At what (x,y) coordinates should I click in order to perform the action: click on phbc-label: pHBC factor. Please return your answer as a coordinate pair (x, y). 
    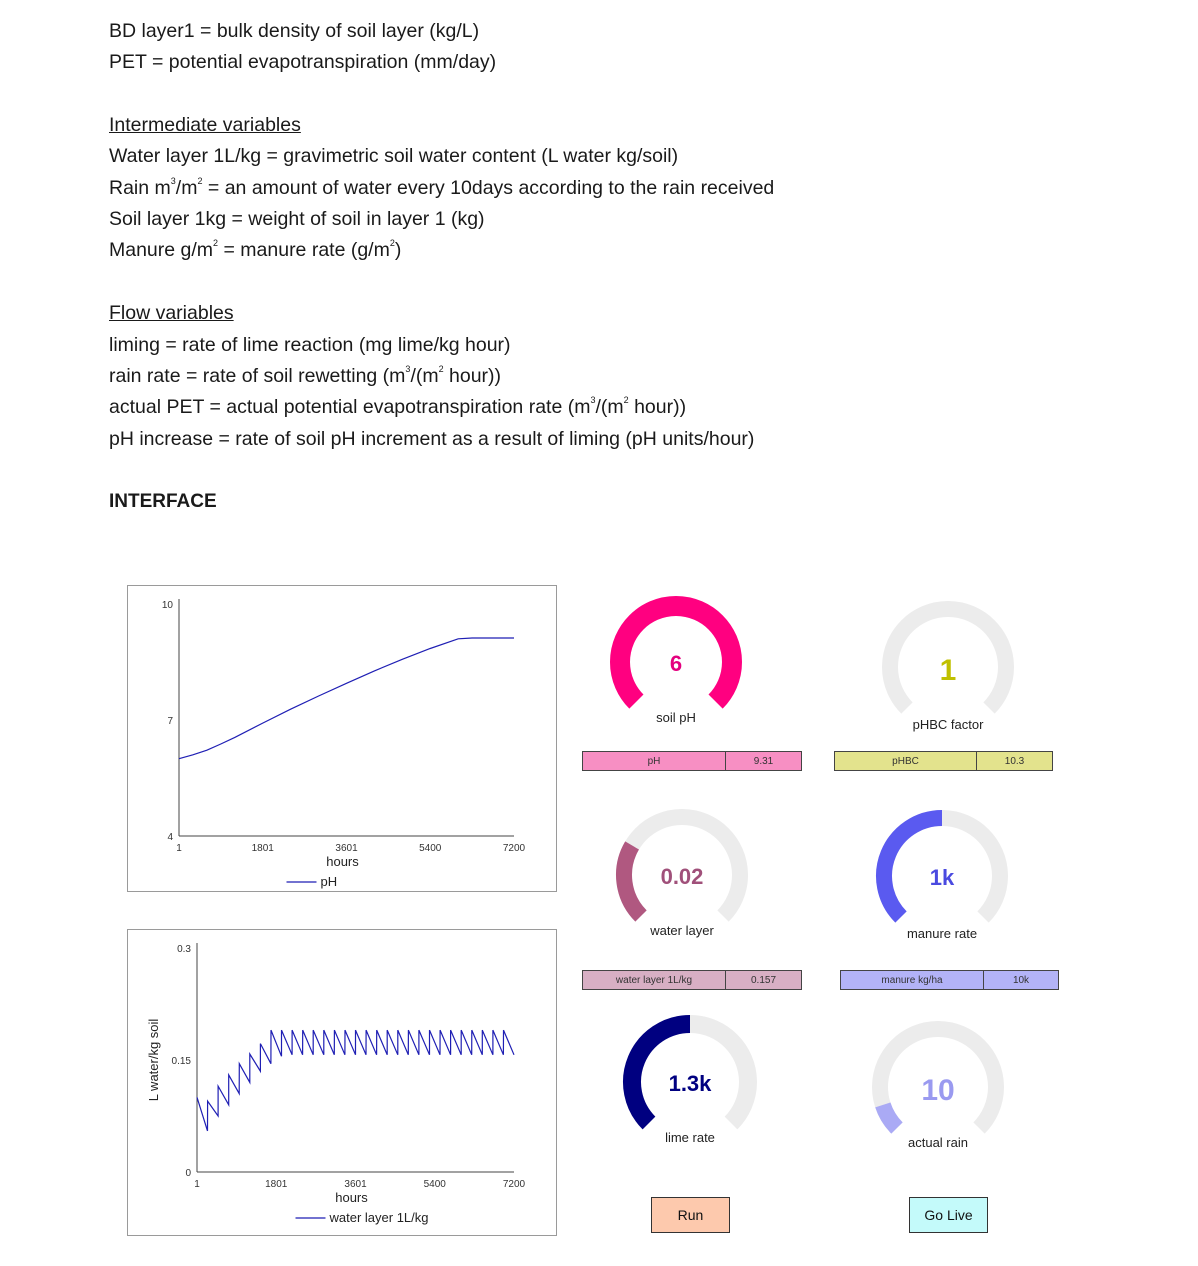
    Looking at the image, I should click on (948, 724).